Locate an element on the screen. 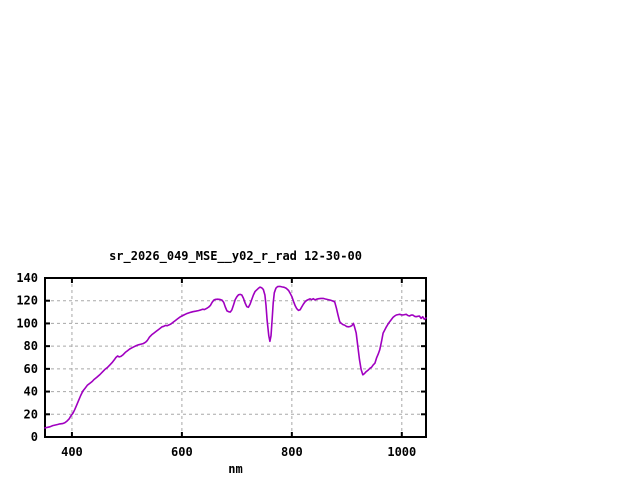  x-tick-label: 600 is located at coordinates (182, 452).